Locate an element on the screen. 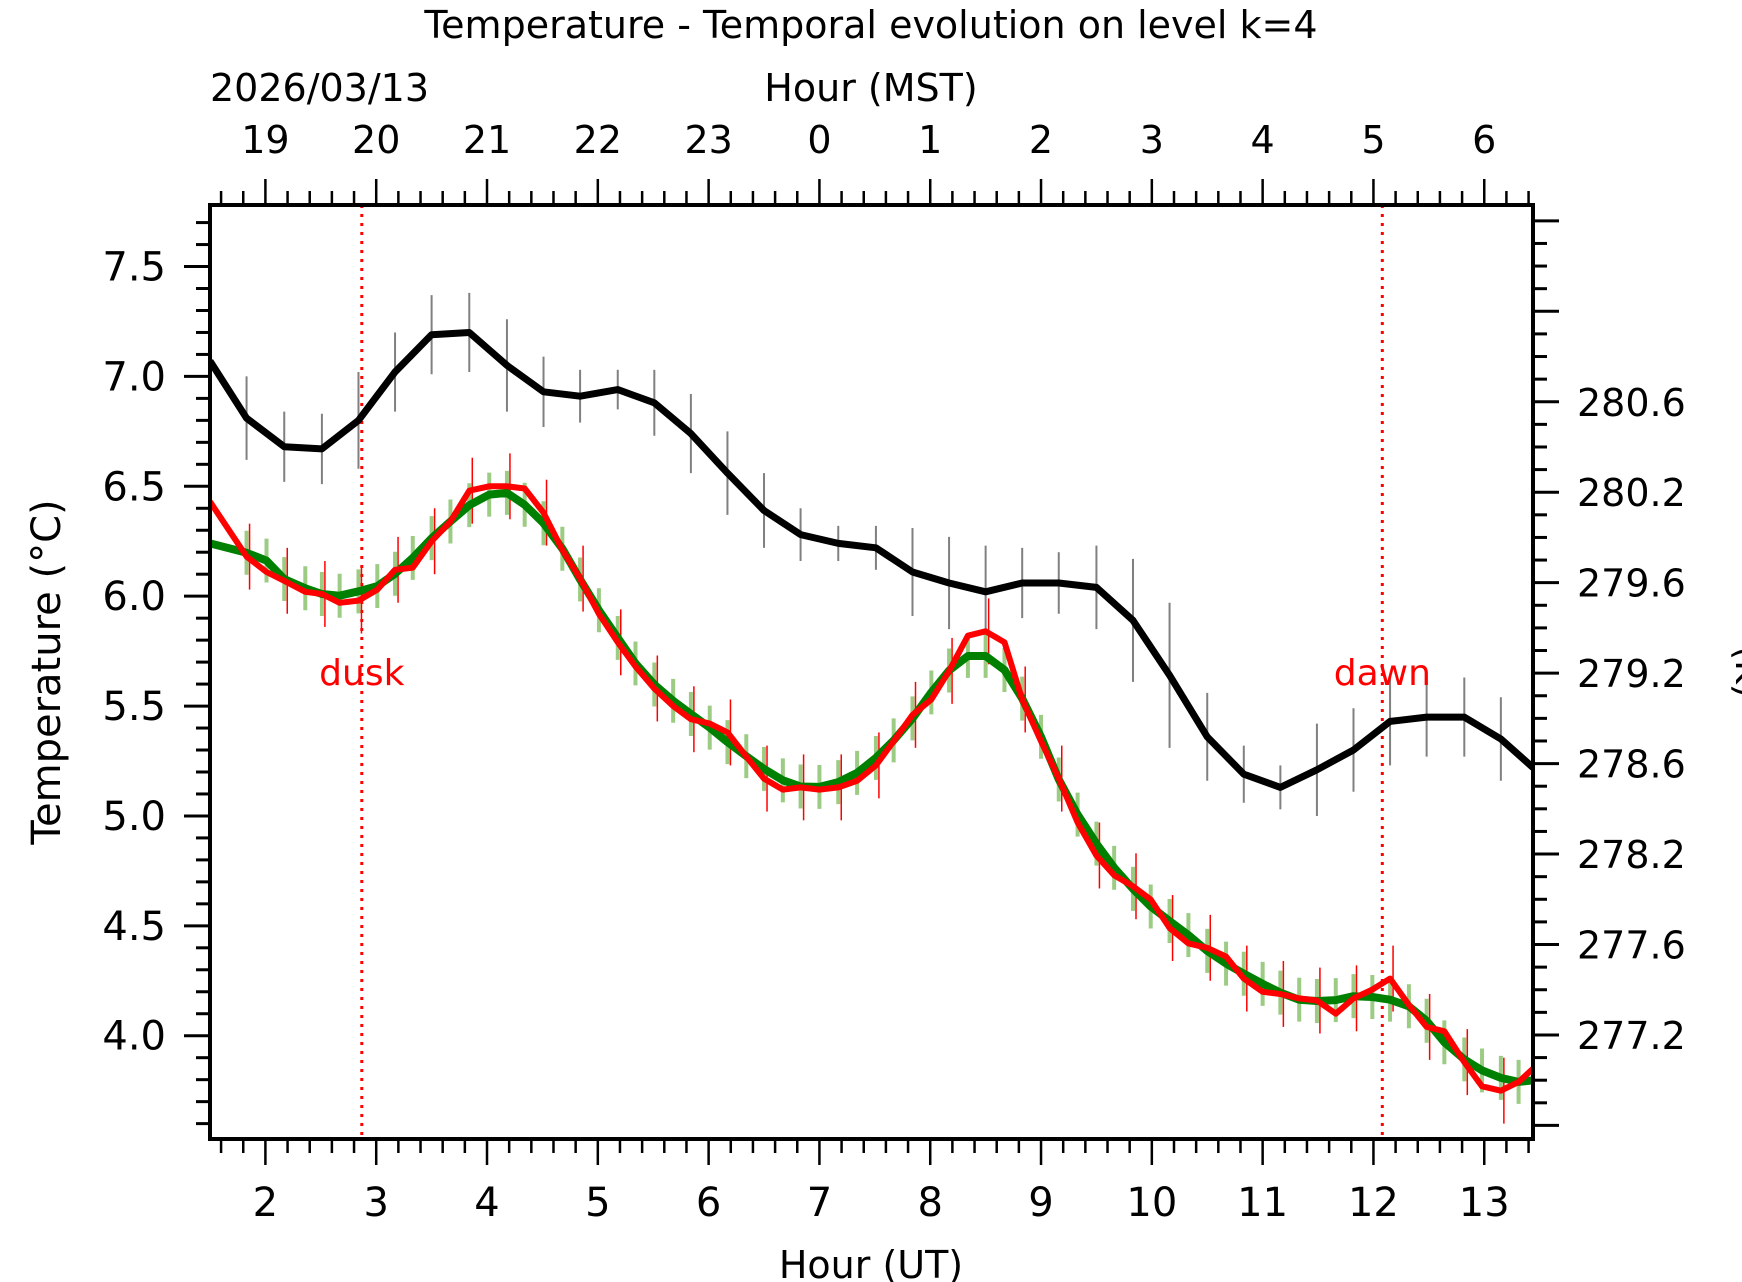  x-tick-label: 9 is located at coordinates (1040, 1203).